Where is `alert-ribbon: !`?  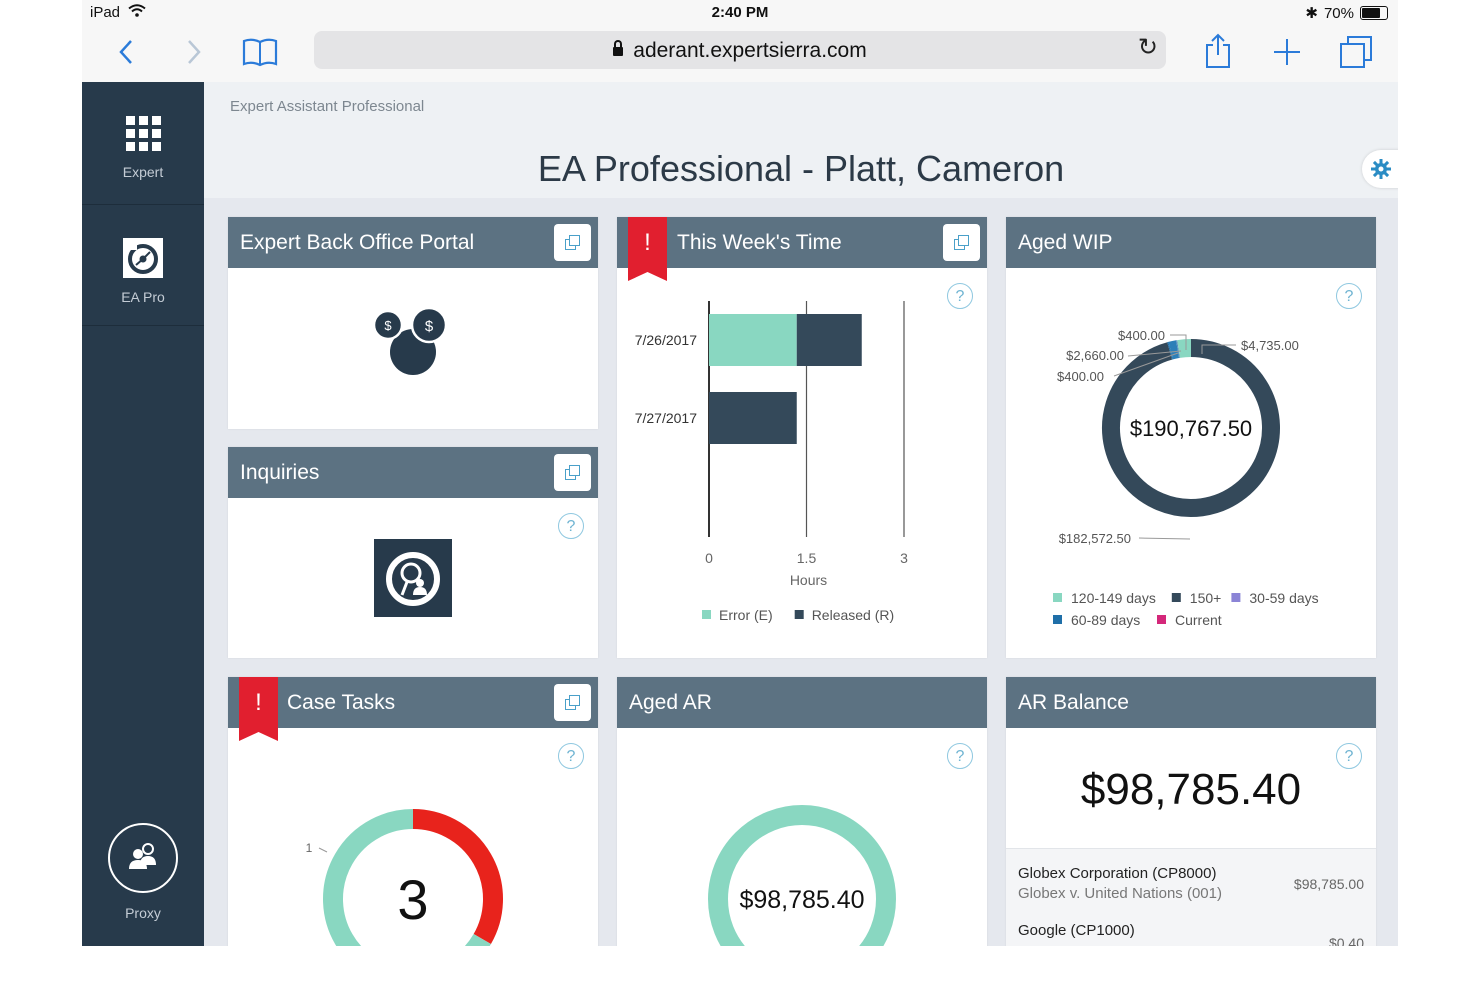 alert-ribbon: ! is located at coordinates (647, 249).